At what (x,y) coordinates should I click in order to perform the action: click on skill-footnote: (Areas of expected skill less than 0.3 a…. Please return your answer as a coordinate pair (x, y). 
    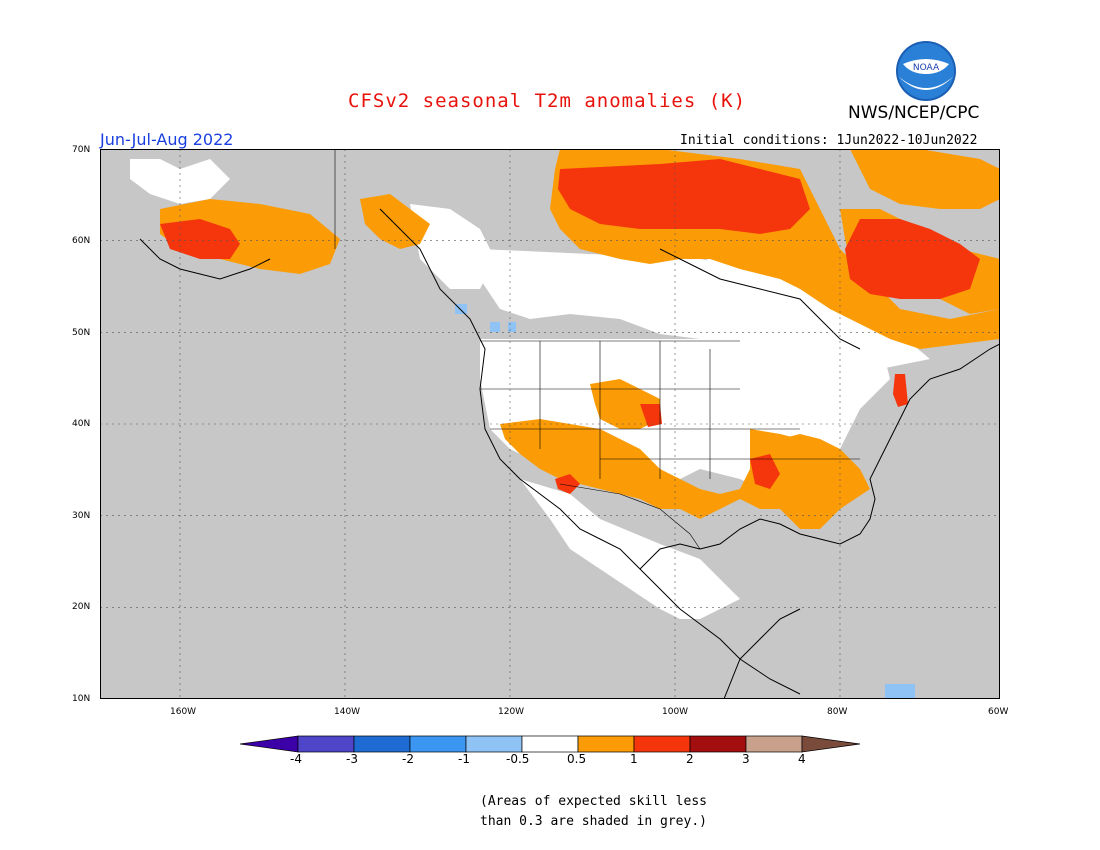
    Looking at the image, I should click on (593, 811).